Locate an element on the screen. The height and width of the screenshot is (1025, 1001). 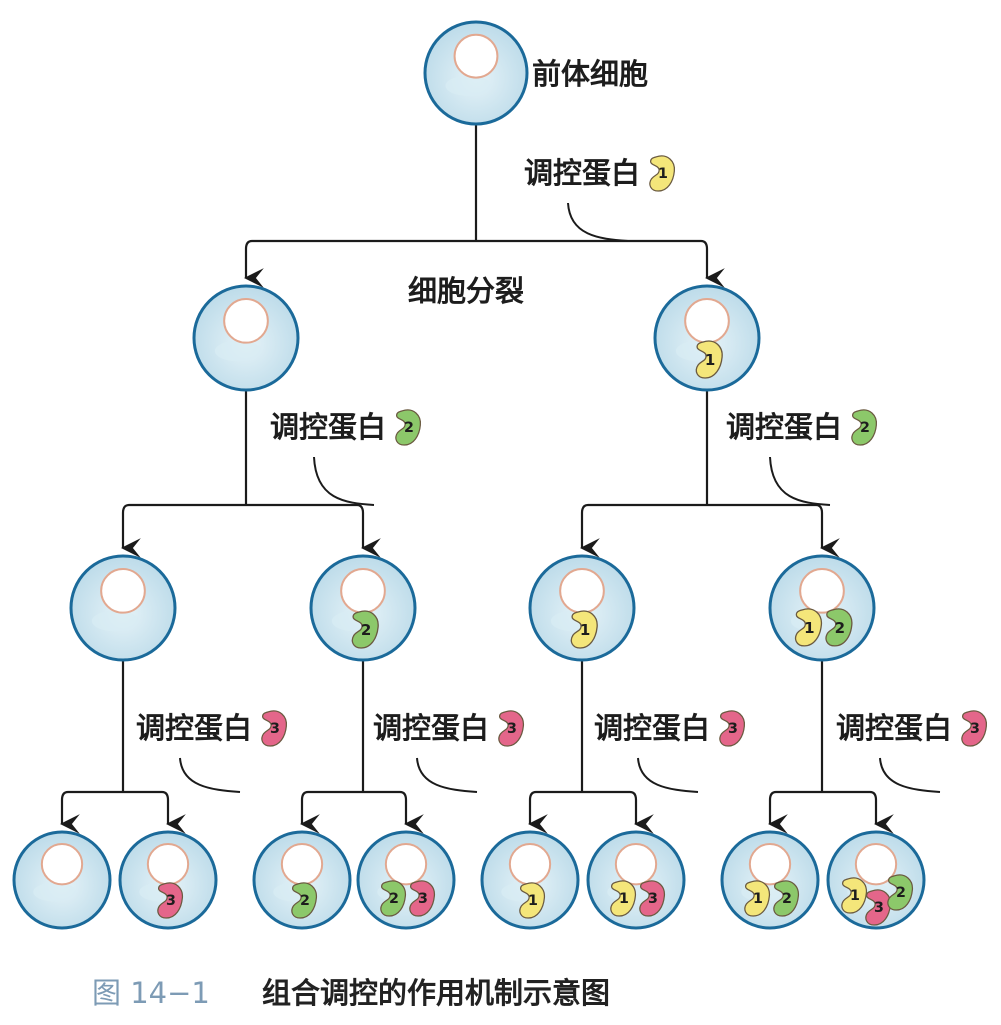
regulator-label-1: 调控蛋白 1 is located at coordinates (599, 173).